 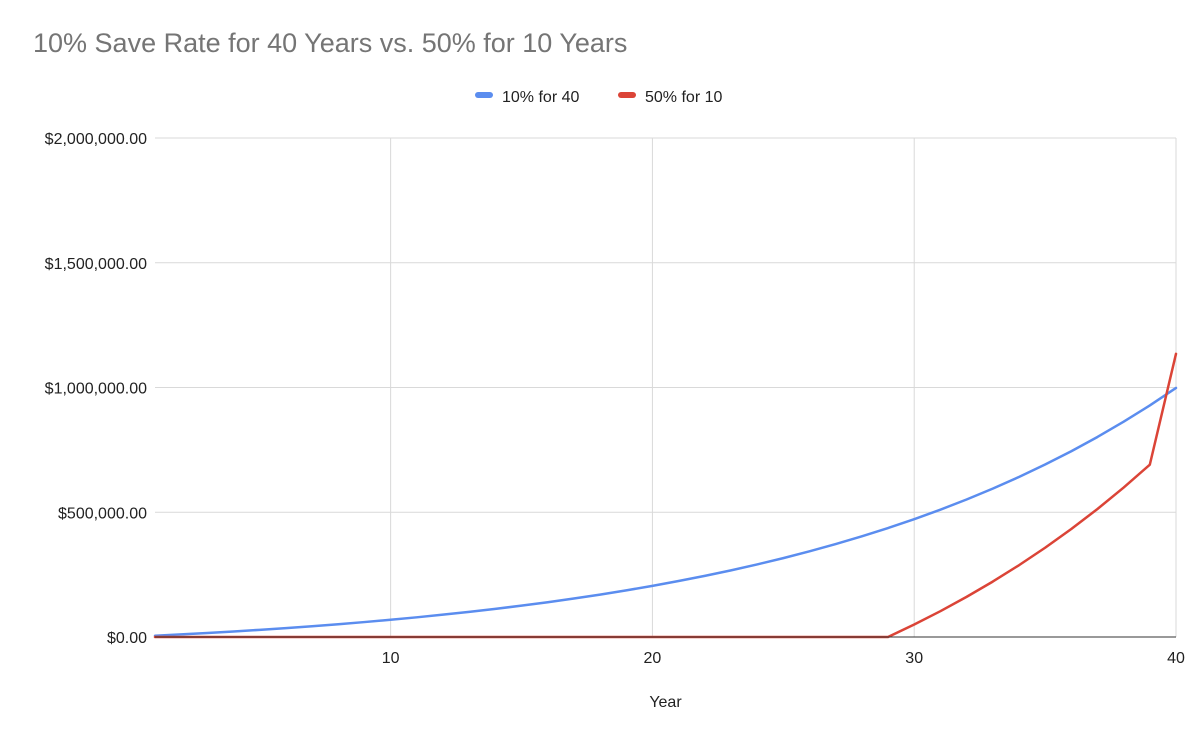 What do you see at coordinates (127, 638) in the screenshot?
I see `y-tick-label: $0.00` at bounding box center [127, 638].